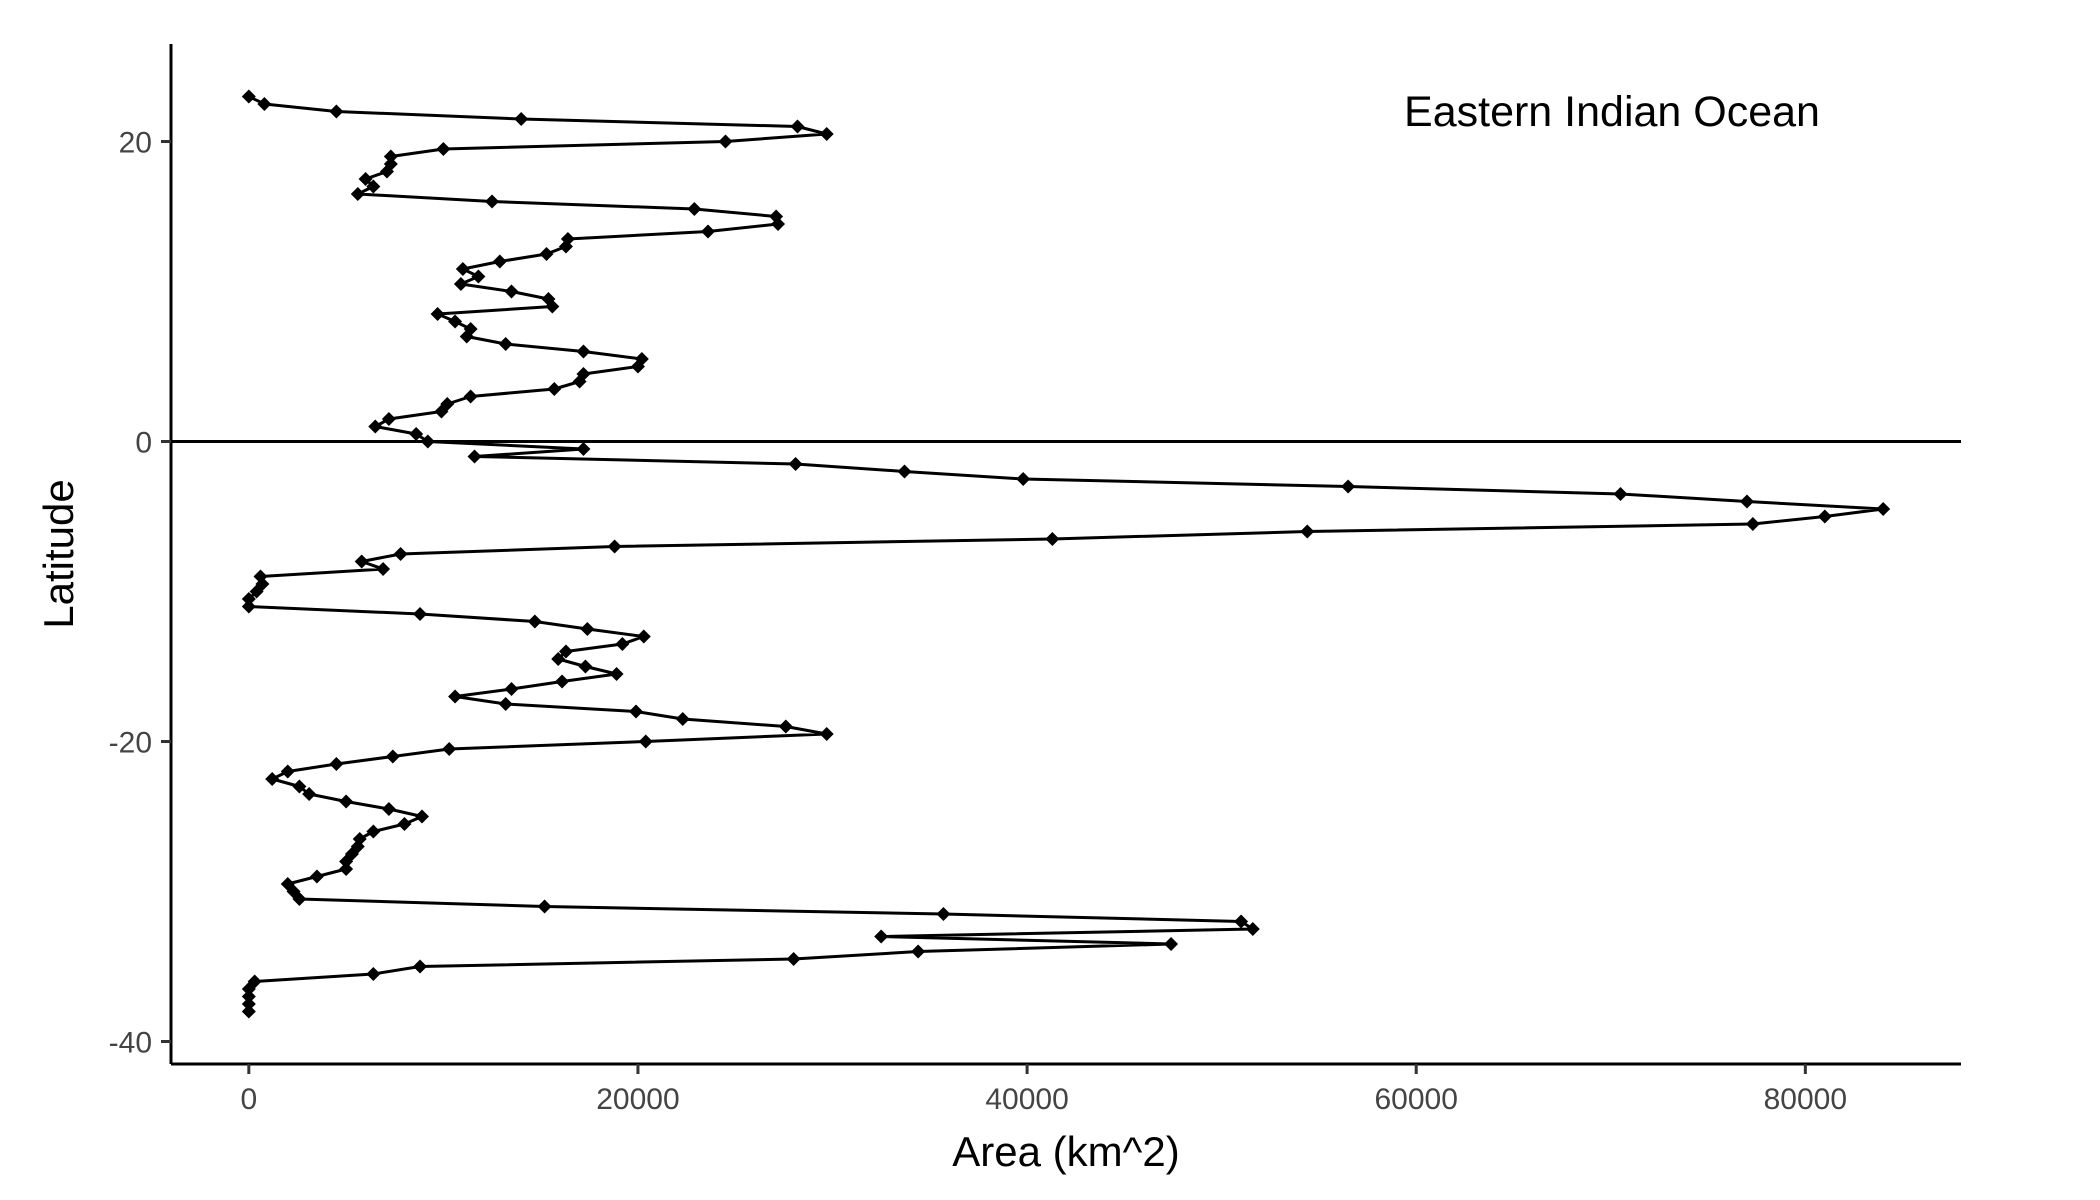 This screenshot has height=1200, width=2100. I want to click on y-tick-label: -40, so click(130, 1043).